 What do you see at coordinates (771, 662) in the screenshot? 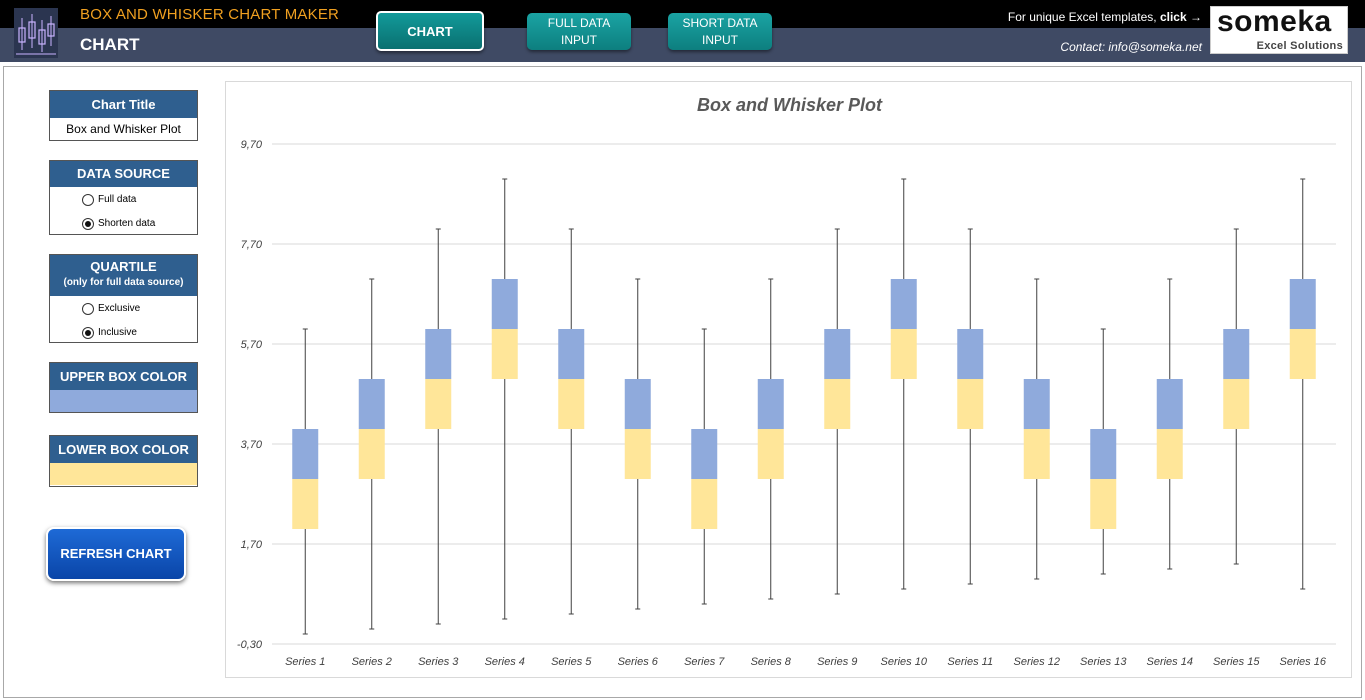
I see `x-tick-label: Series 8` at bounding box center [771, 662].